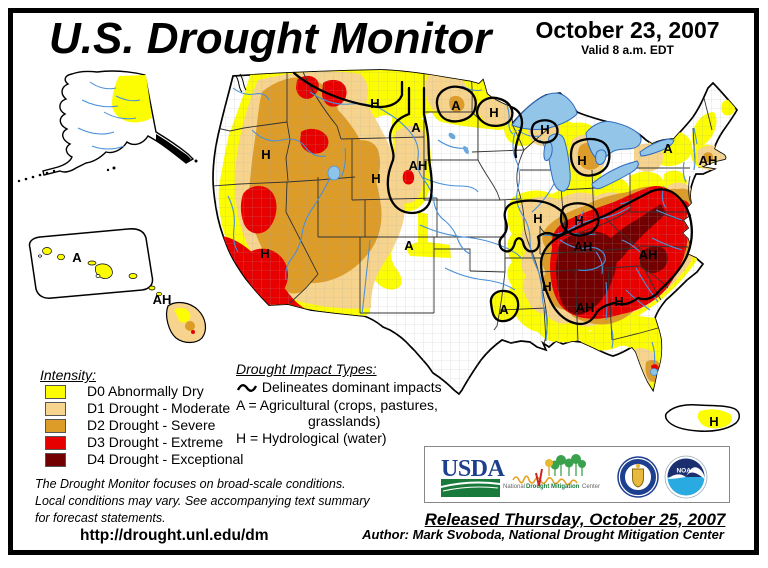  What do you see at coordinates (553, 487) in the screenshot?
I see `svg-text: Drought Mitigation` at bounding box center [553, 487].